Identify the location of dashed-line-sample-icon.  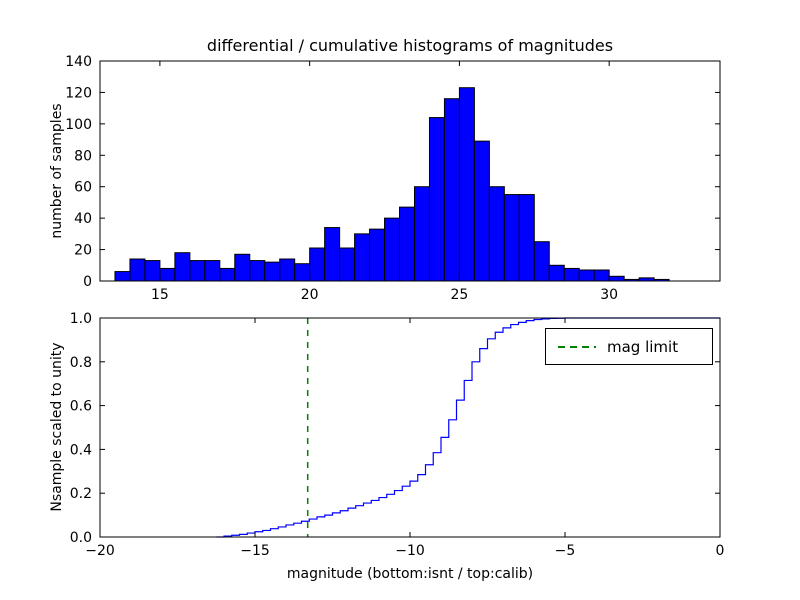
(577, 346).